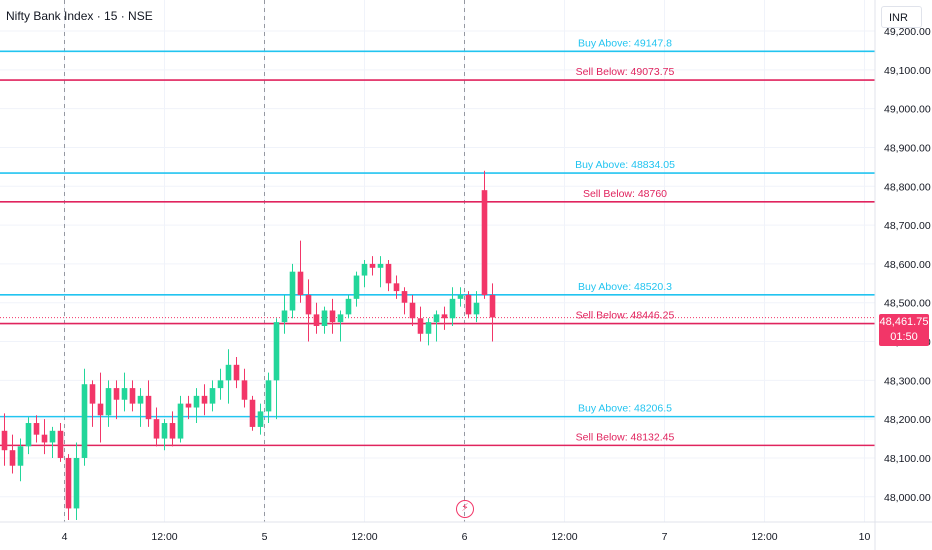 The width and height of the screenshot is (932, 550). What do you see at coordinates (865, 537) in the screenshot?
I see `time-tick-label: 10` at bounding box center [865, 537].